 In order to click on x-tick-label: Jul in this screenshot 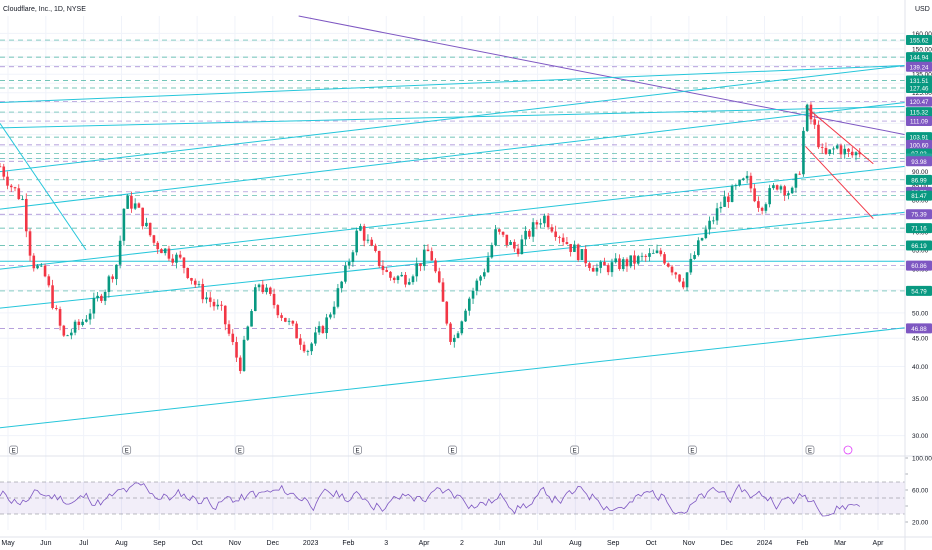, I will do `click(83, 543)`.